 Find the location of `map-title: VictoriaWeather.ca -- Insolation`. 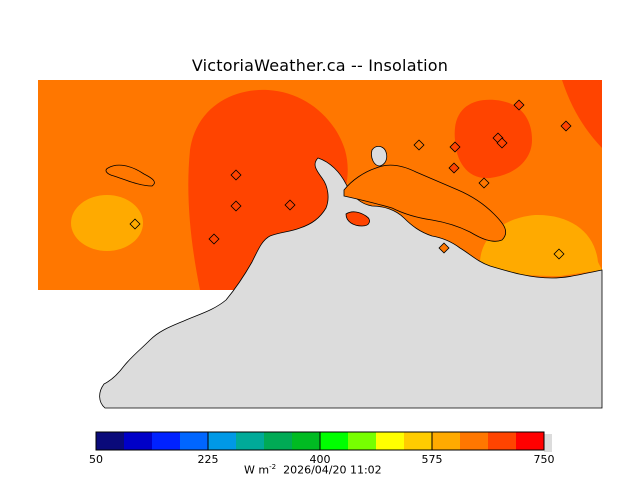

map-title: VictoriaWeather.ca -- Insolation is located at coordinates (320, 65).